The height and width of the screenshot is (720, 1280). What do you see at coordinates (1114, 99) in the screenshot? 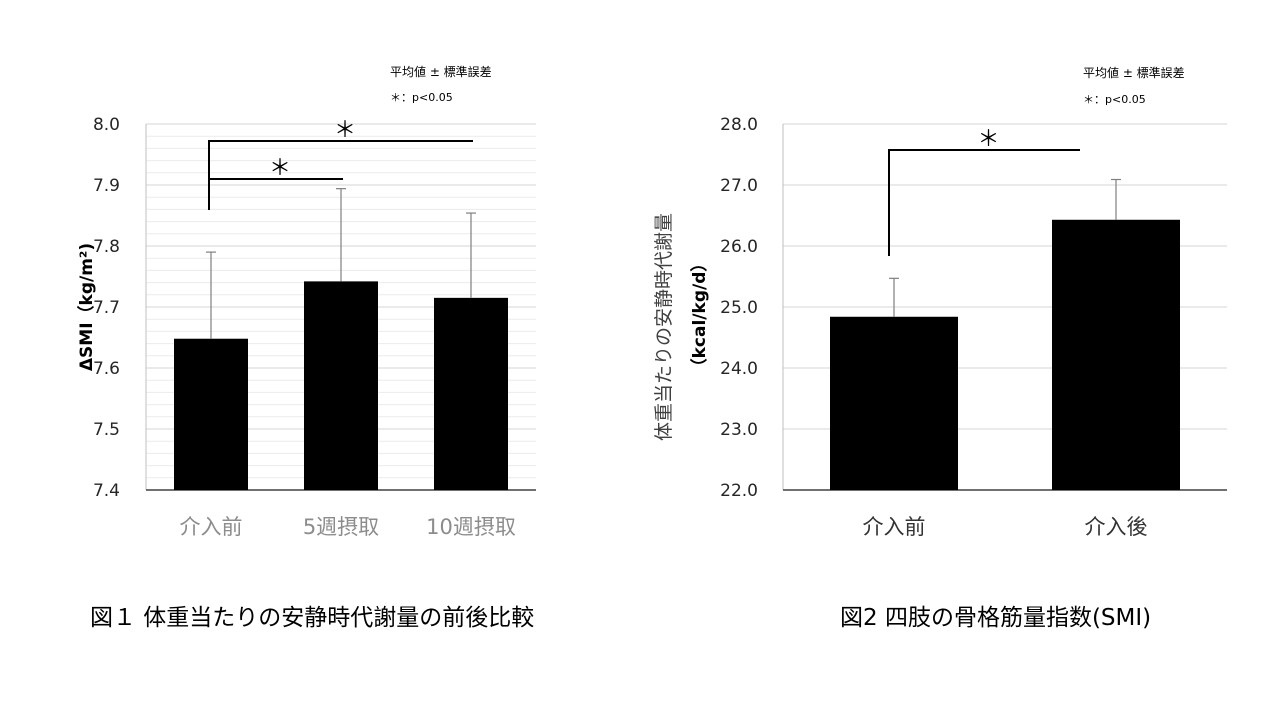
I see `chart-2-note-2: ＊：p<0.05` at bounding box center [1114, 99].